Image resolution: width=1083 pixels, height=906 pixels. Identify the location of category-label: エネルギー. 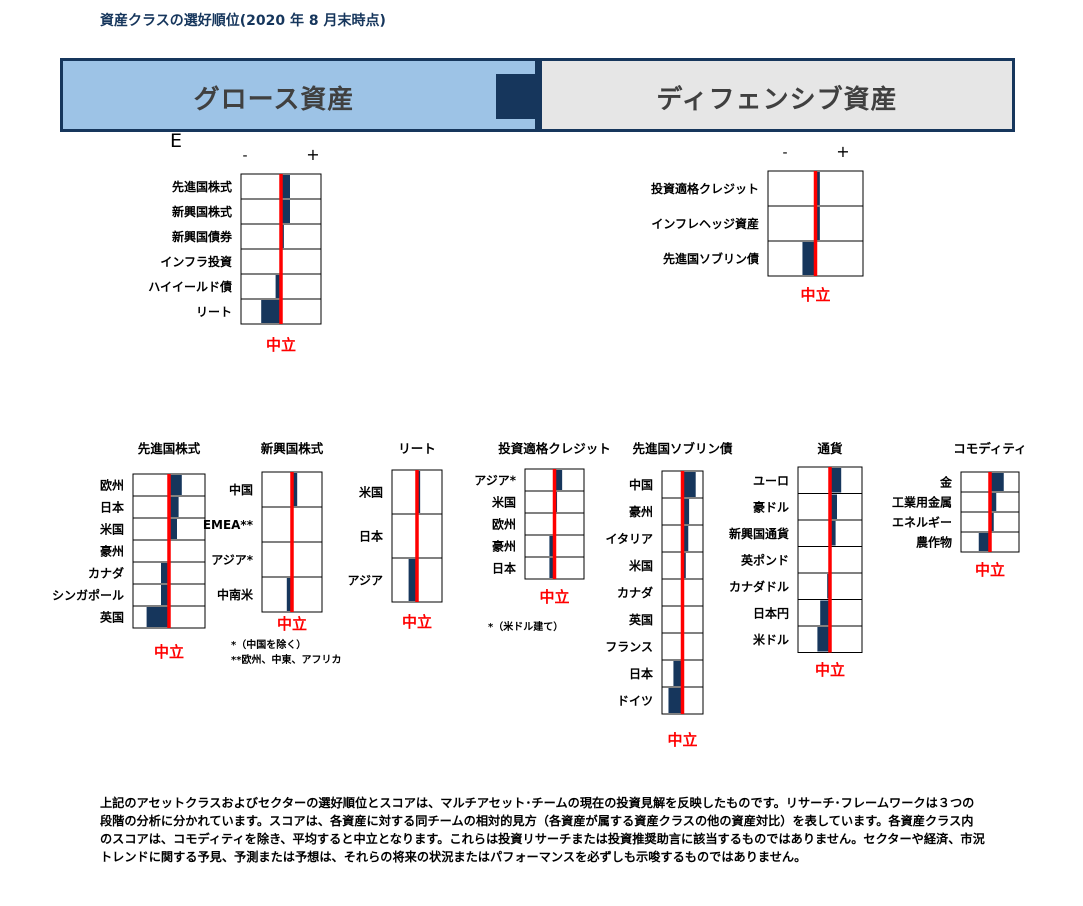
(922, 522).